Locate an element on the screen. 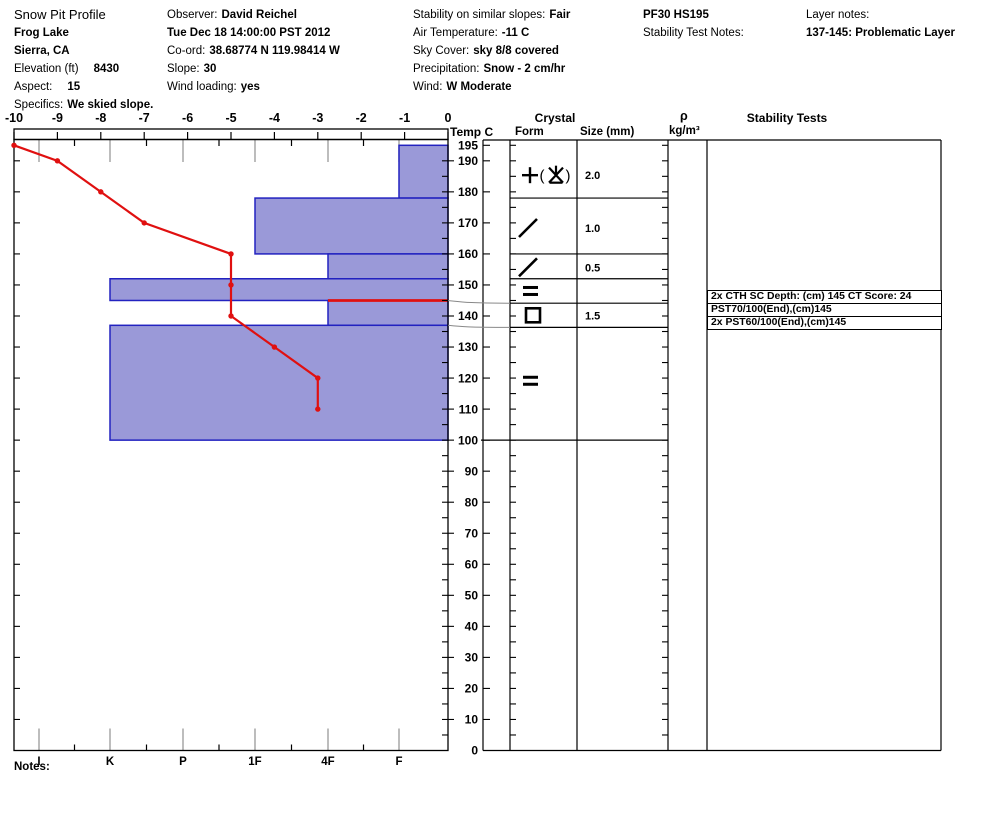 The image size is (994, 840). stability-test-row: 2x CTH SC Depth: (cm) 145 CT Score: 24 is located at coordinates (824, 296).